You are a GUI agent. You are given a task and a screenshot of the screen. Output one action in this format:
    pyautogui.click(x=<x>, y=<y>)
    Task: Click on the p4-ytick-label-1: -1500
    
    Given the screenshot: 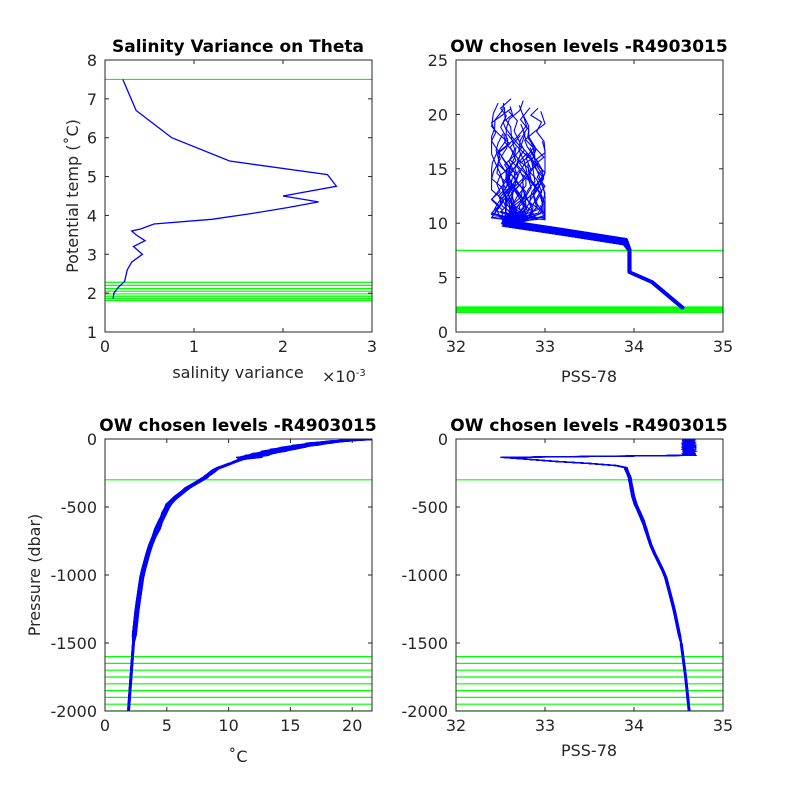 What is the action you would take?
    pyautogui.click(x=425, y=643)
    